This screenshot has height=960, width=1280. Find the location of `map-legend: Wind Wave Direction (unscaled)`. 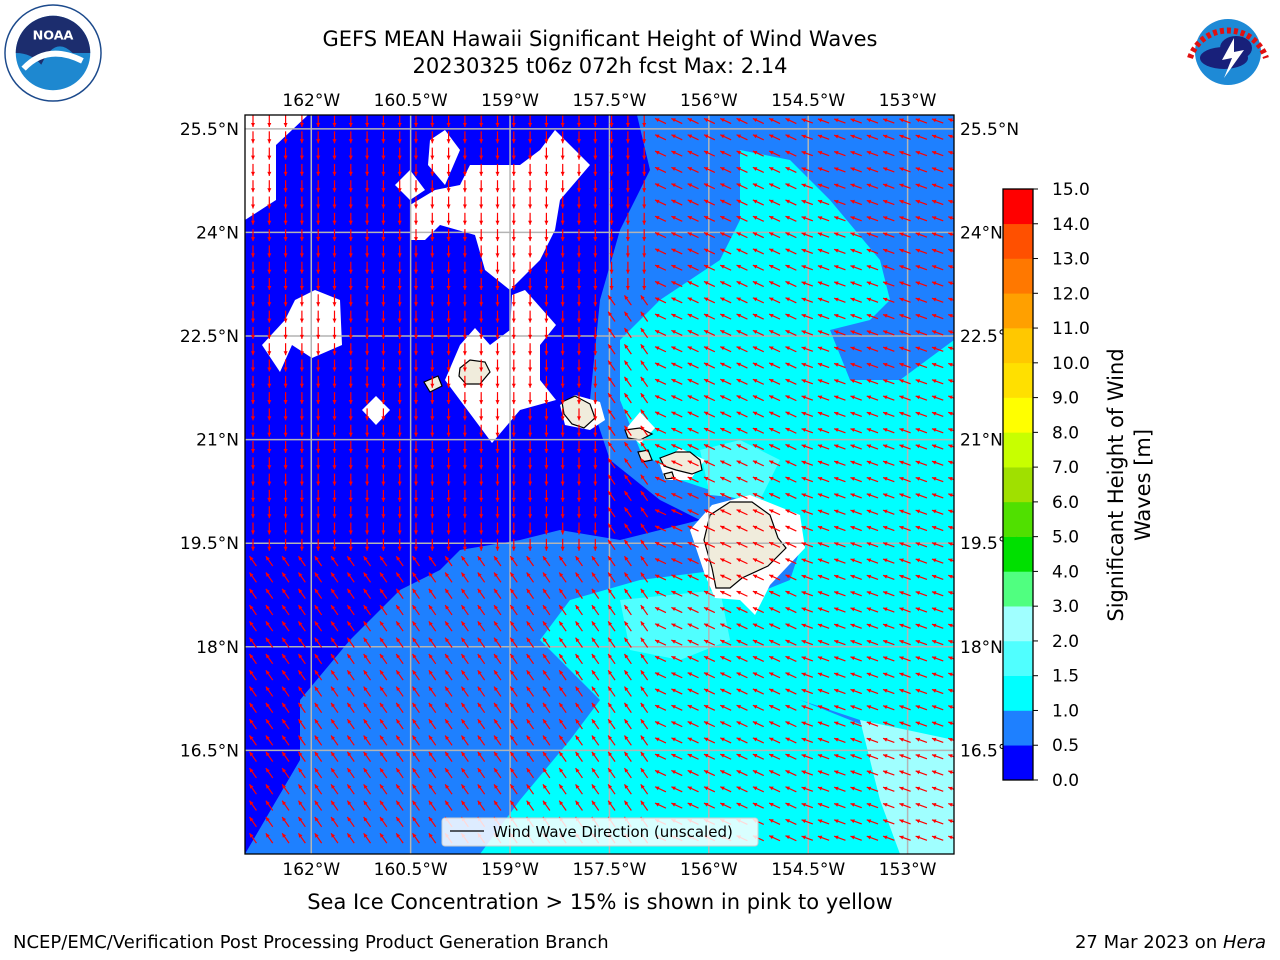

map-legend: Wind Wave Direction (unscaled) is located at coordinates (600, 832).